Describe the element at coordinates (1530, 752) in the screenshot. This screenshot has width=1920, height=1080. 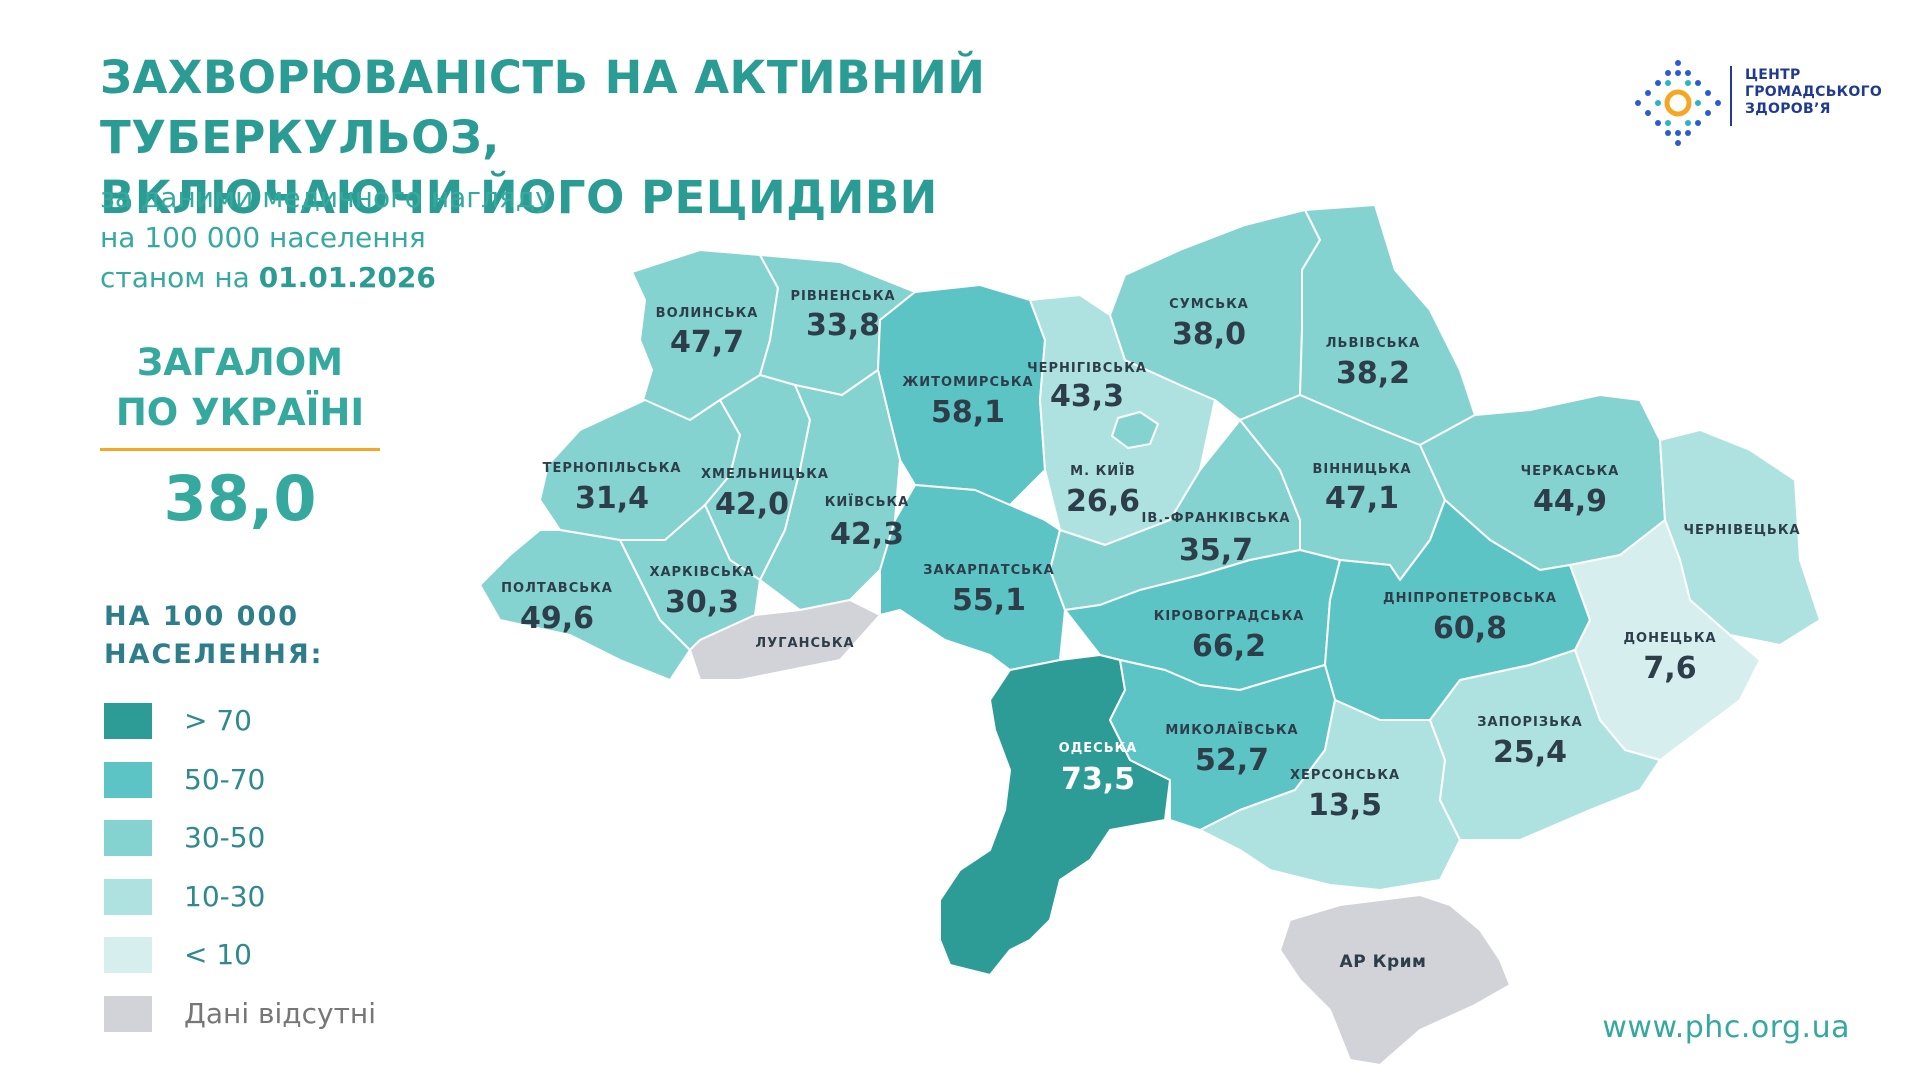
I see `region-value: 25,4` at that location.